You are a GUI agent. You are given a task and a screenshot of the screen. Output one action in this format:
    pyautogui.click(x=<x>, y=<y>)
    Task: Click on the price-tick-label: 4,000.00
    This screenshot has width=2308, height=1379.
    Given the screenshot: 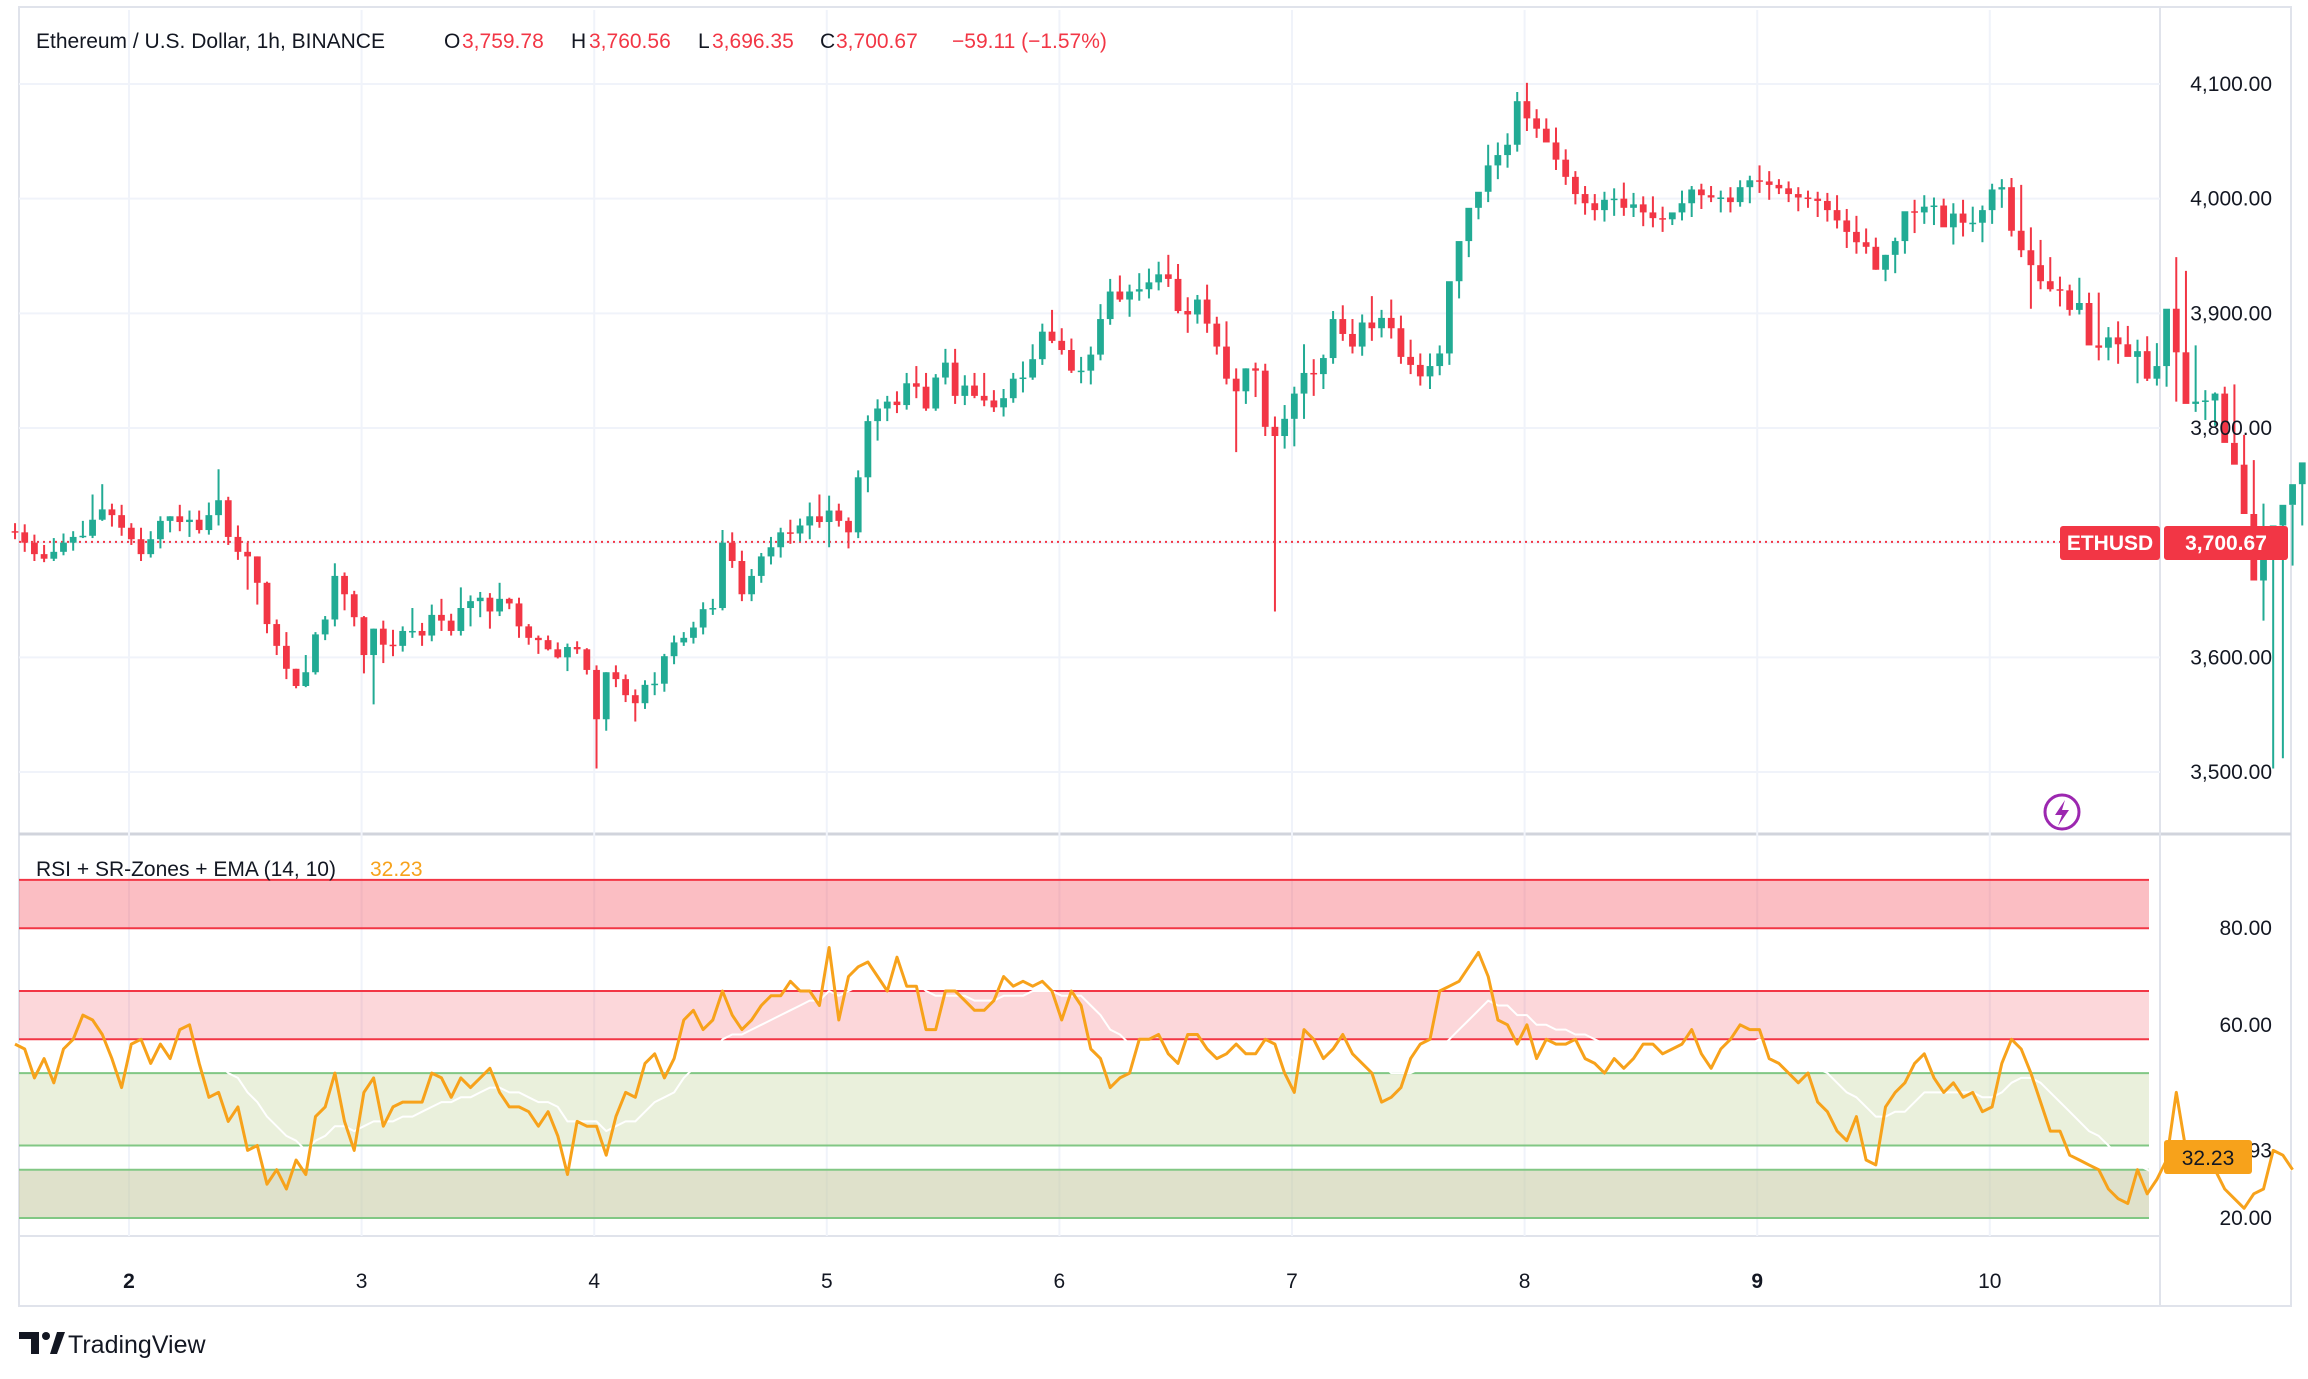 What is the action you would take?
    pyautogui.click(x=2231, y=199)
    